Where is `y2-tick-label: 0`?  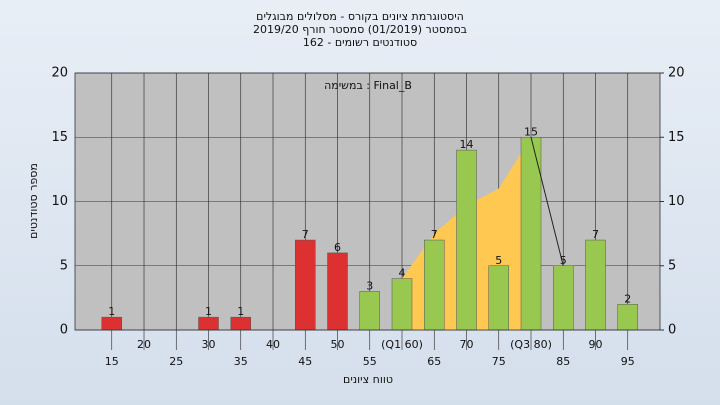 y2-tick-label: 0 is located at coordinates (672, 330).